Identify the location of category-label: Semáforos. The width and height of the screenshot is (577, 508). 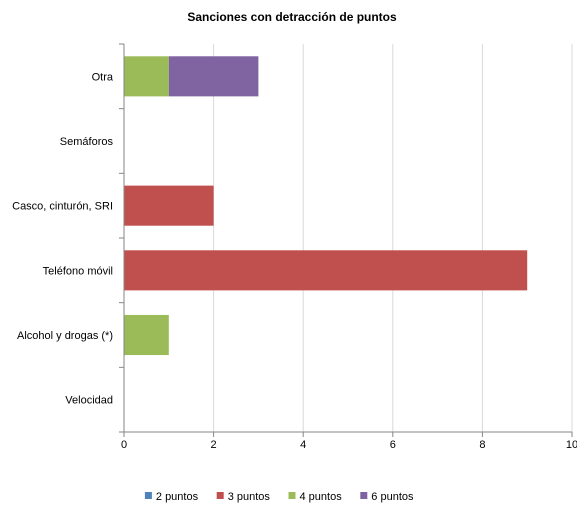
(87, 142).